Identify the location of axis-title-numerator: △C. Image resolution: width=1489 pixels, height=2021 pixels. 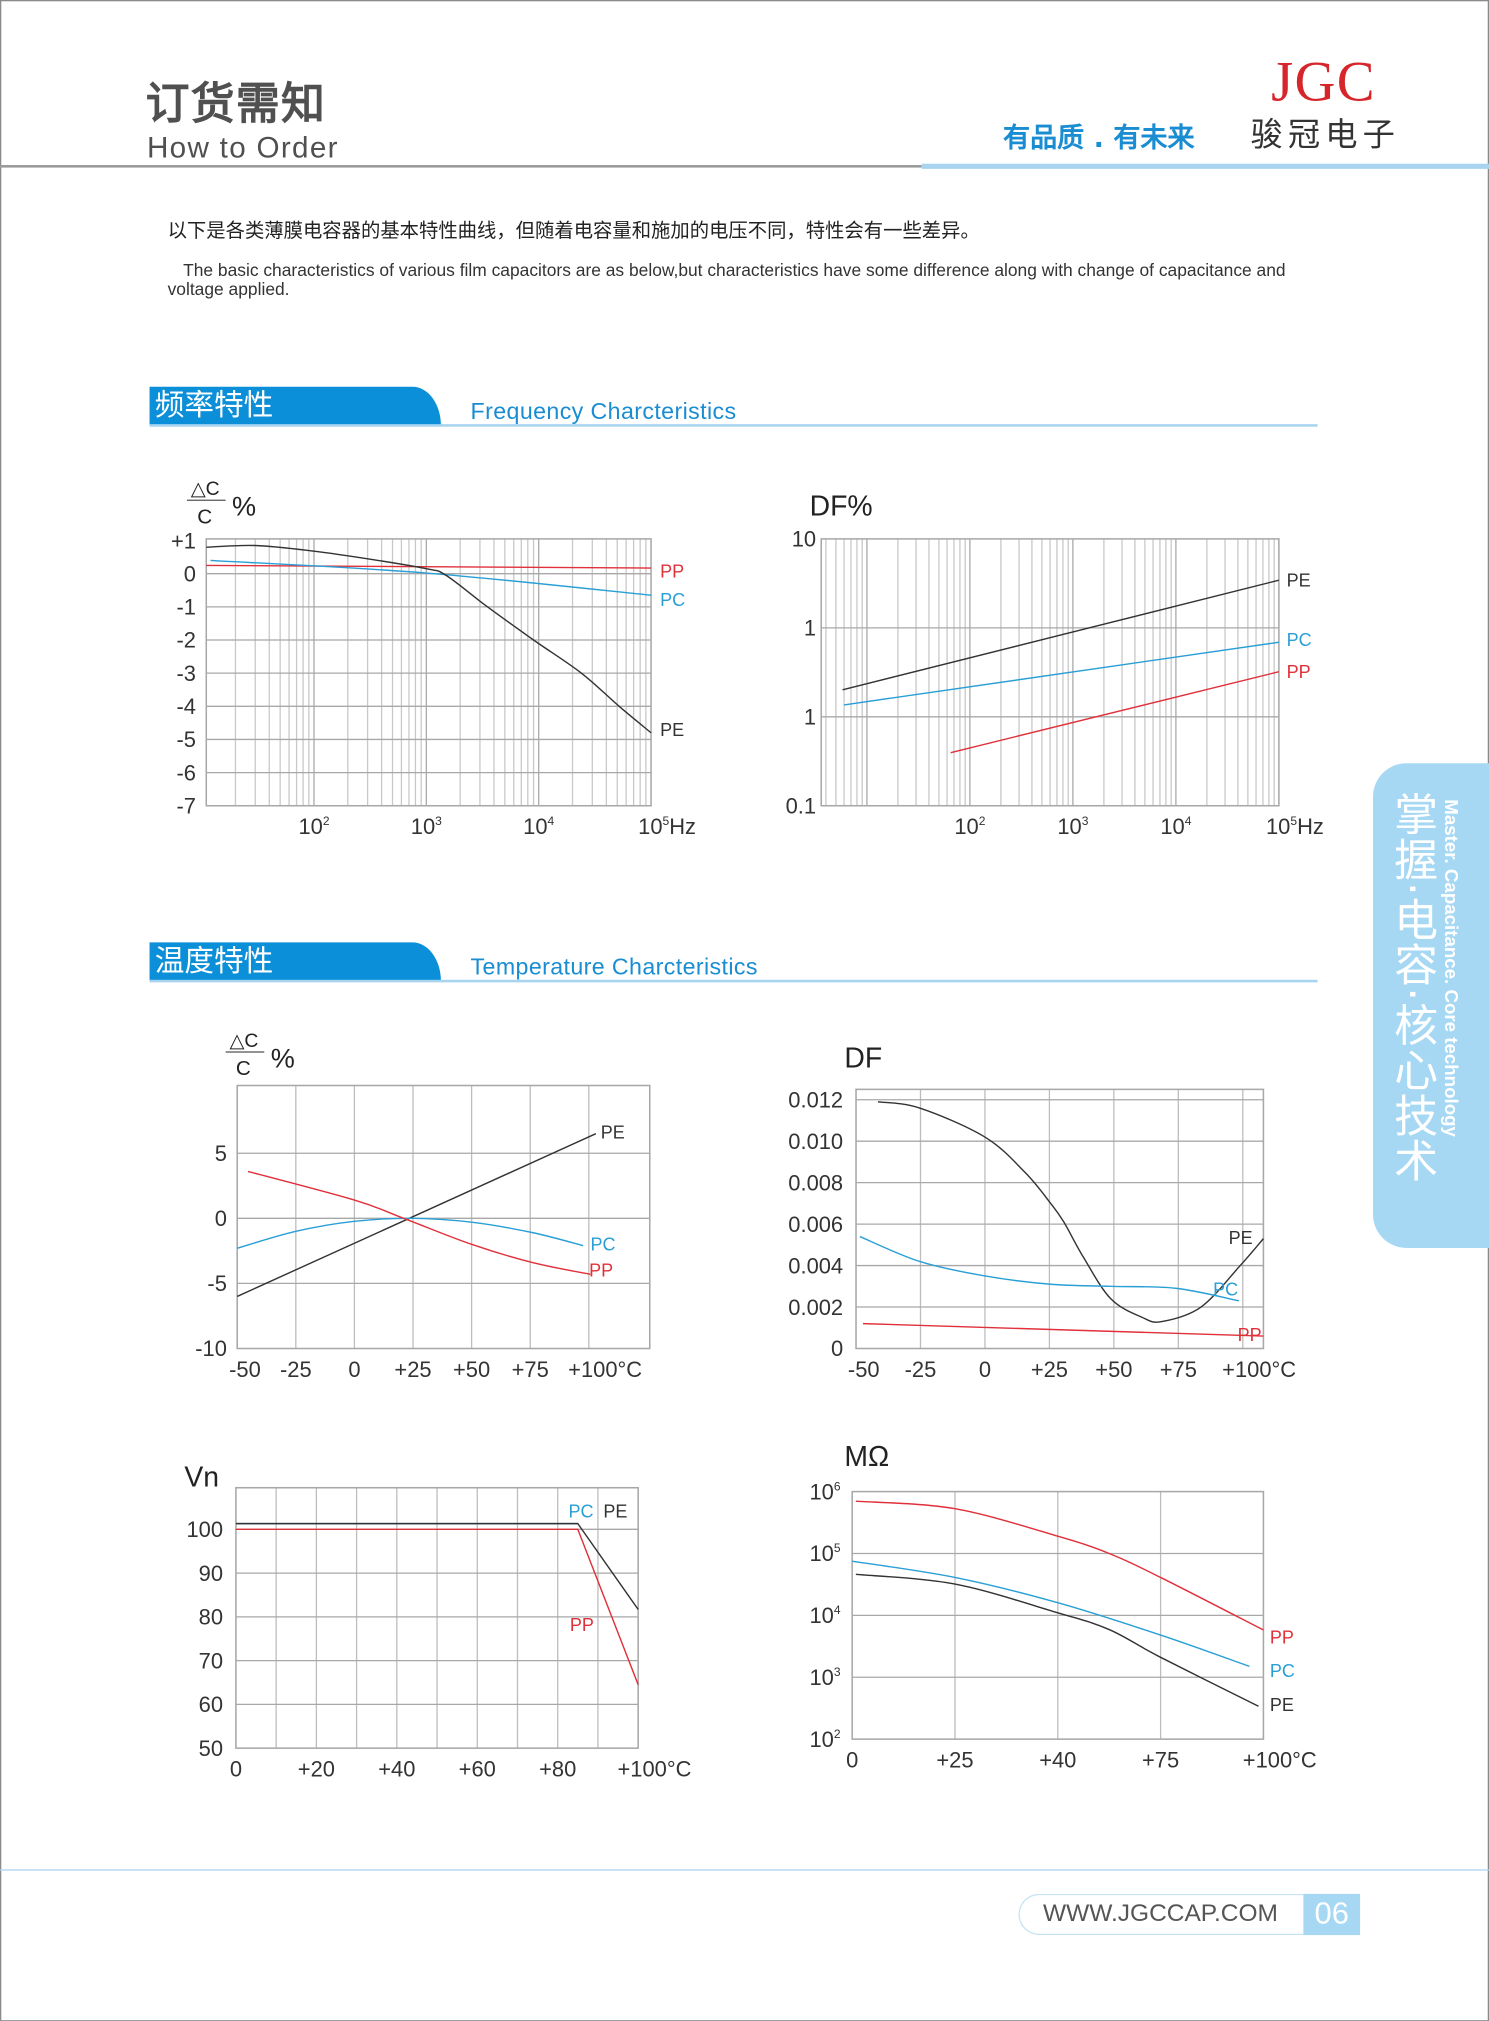
(205, 489).